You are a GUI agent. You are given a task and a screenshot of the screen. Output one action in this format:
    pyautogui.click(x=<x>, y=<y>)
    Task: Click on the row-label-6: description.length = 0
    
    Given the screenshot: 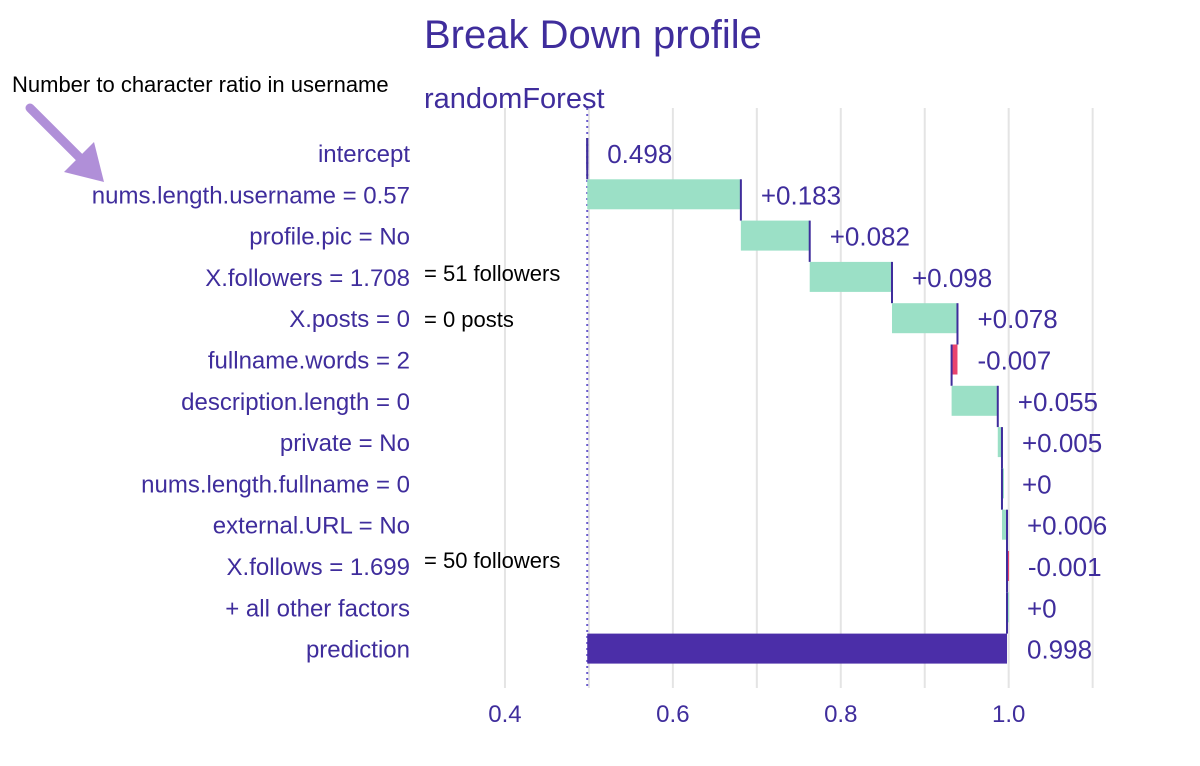 What is the action you would take?
    pyautogui.click(x=295, y=402)
    